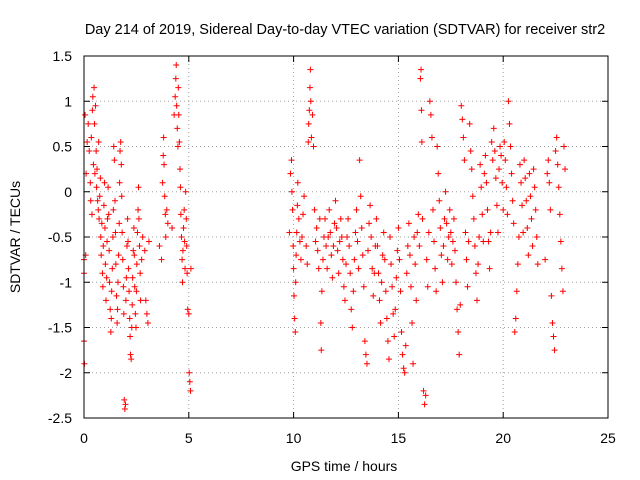 This screenshot has height=480, width=640. What do you see at coordinates (63, 56) in the screenshot?
I see `y-tick-label: 1.5` at bounding box center [63, 56].